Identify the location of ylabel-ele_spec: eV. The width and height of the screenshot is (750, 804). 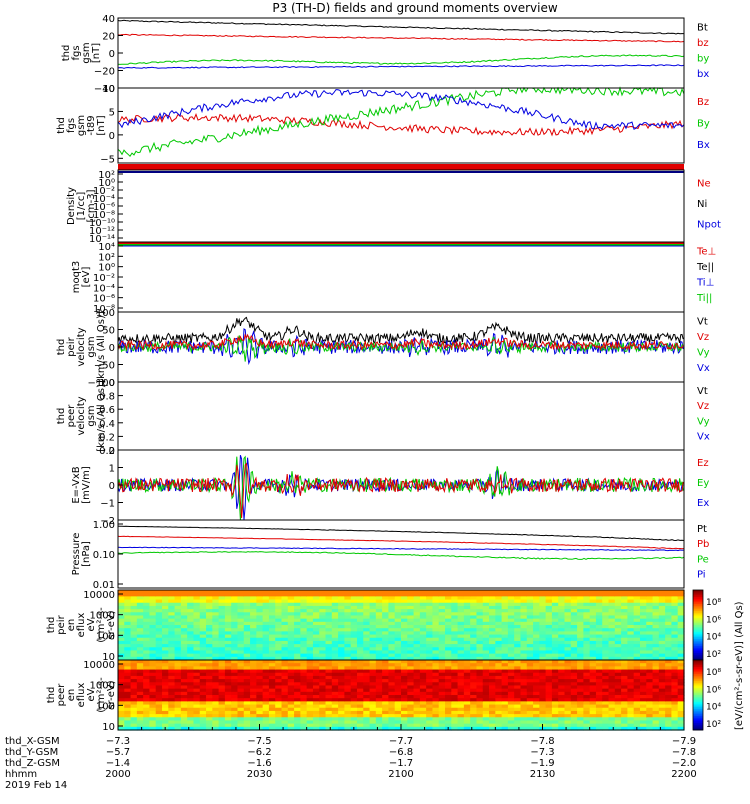
(91, 694).